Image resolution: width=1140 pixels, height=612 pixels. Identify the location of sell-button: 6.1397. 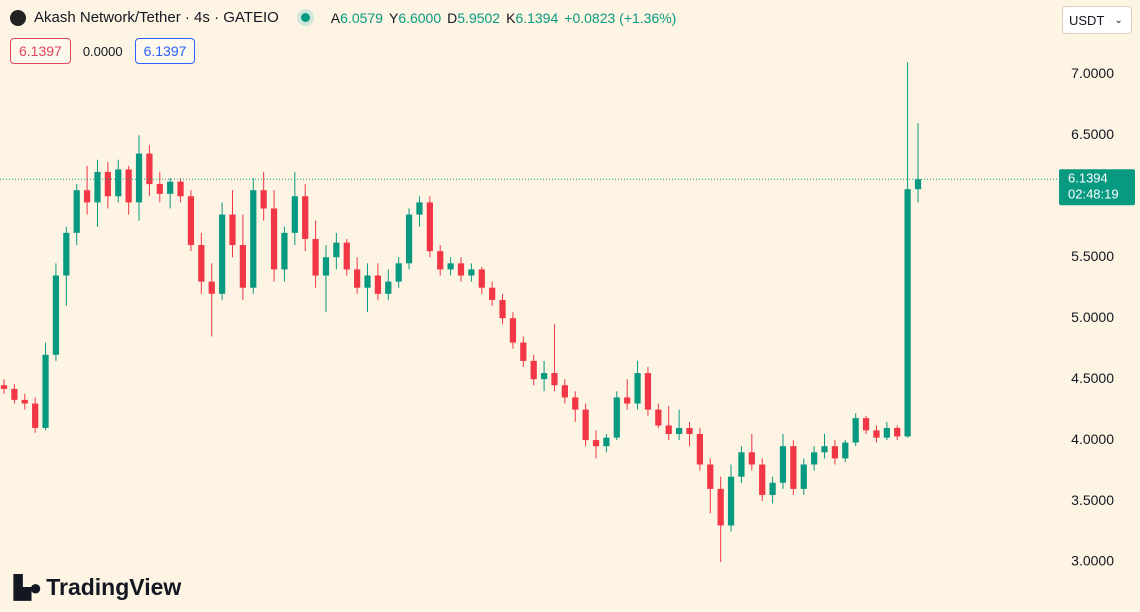
(40, 51).